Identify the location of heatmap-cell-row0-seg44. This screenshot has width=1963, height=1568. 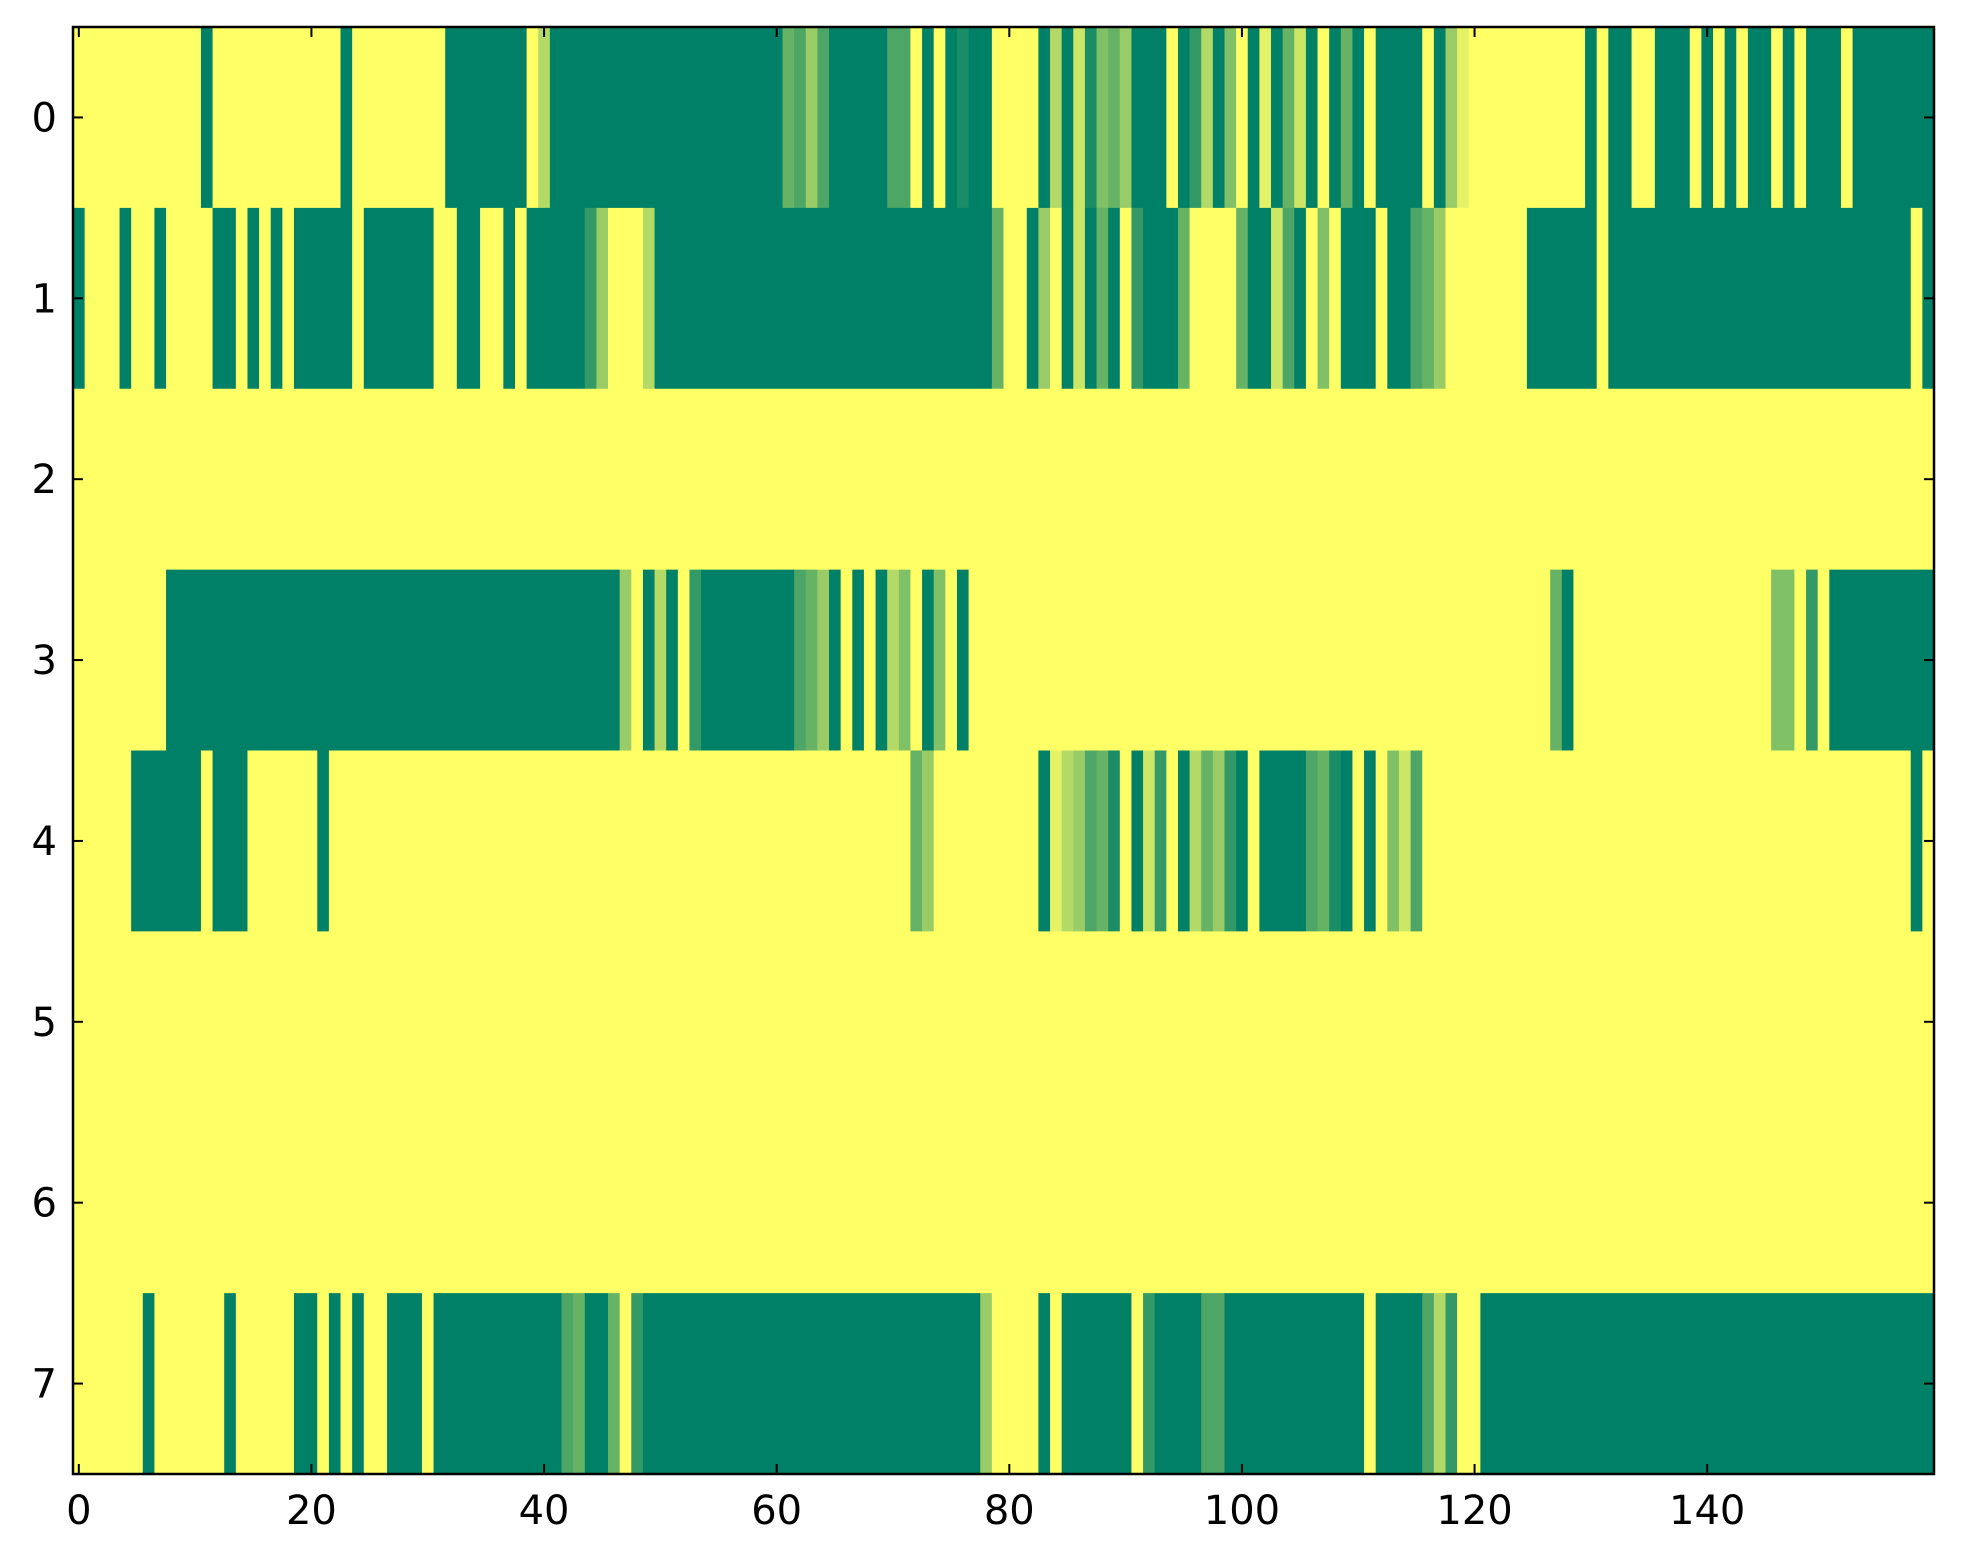
(1323, 118).